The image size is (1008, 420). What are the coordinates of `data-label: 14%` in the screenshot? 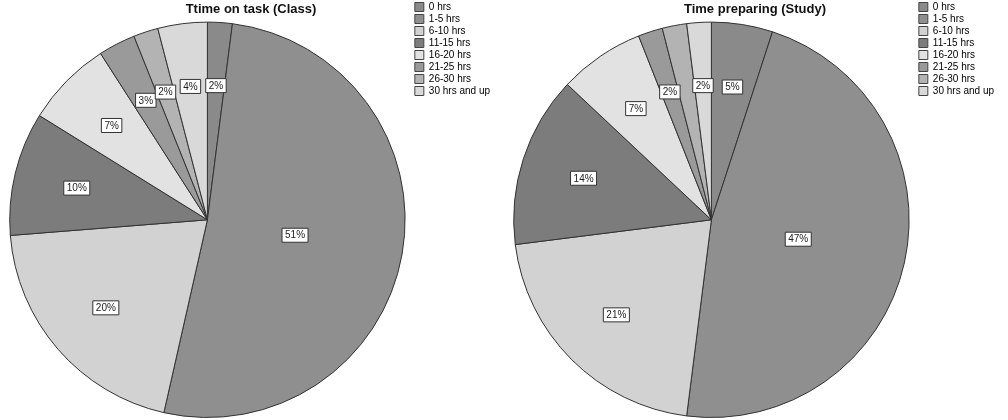 It's located at (583, 178).